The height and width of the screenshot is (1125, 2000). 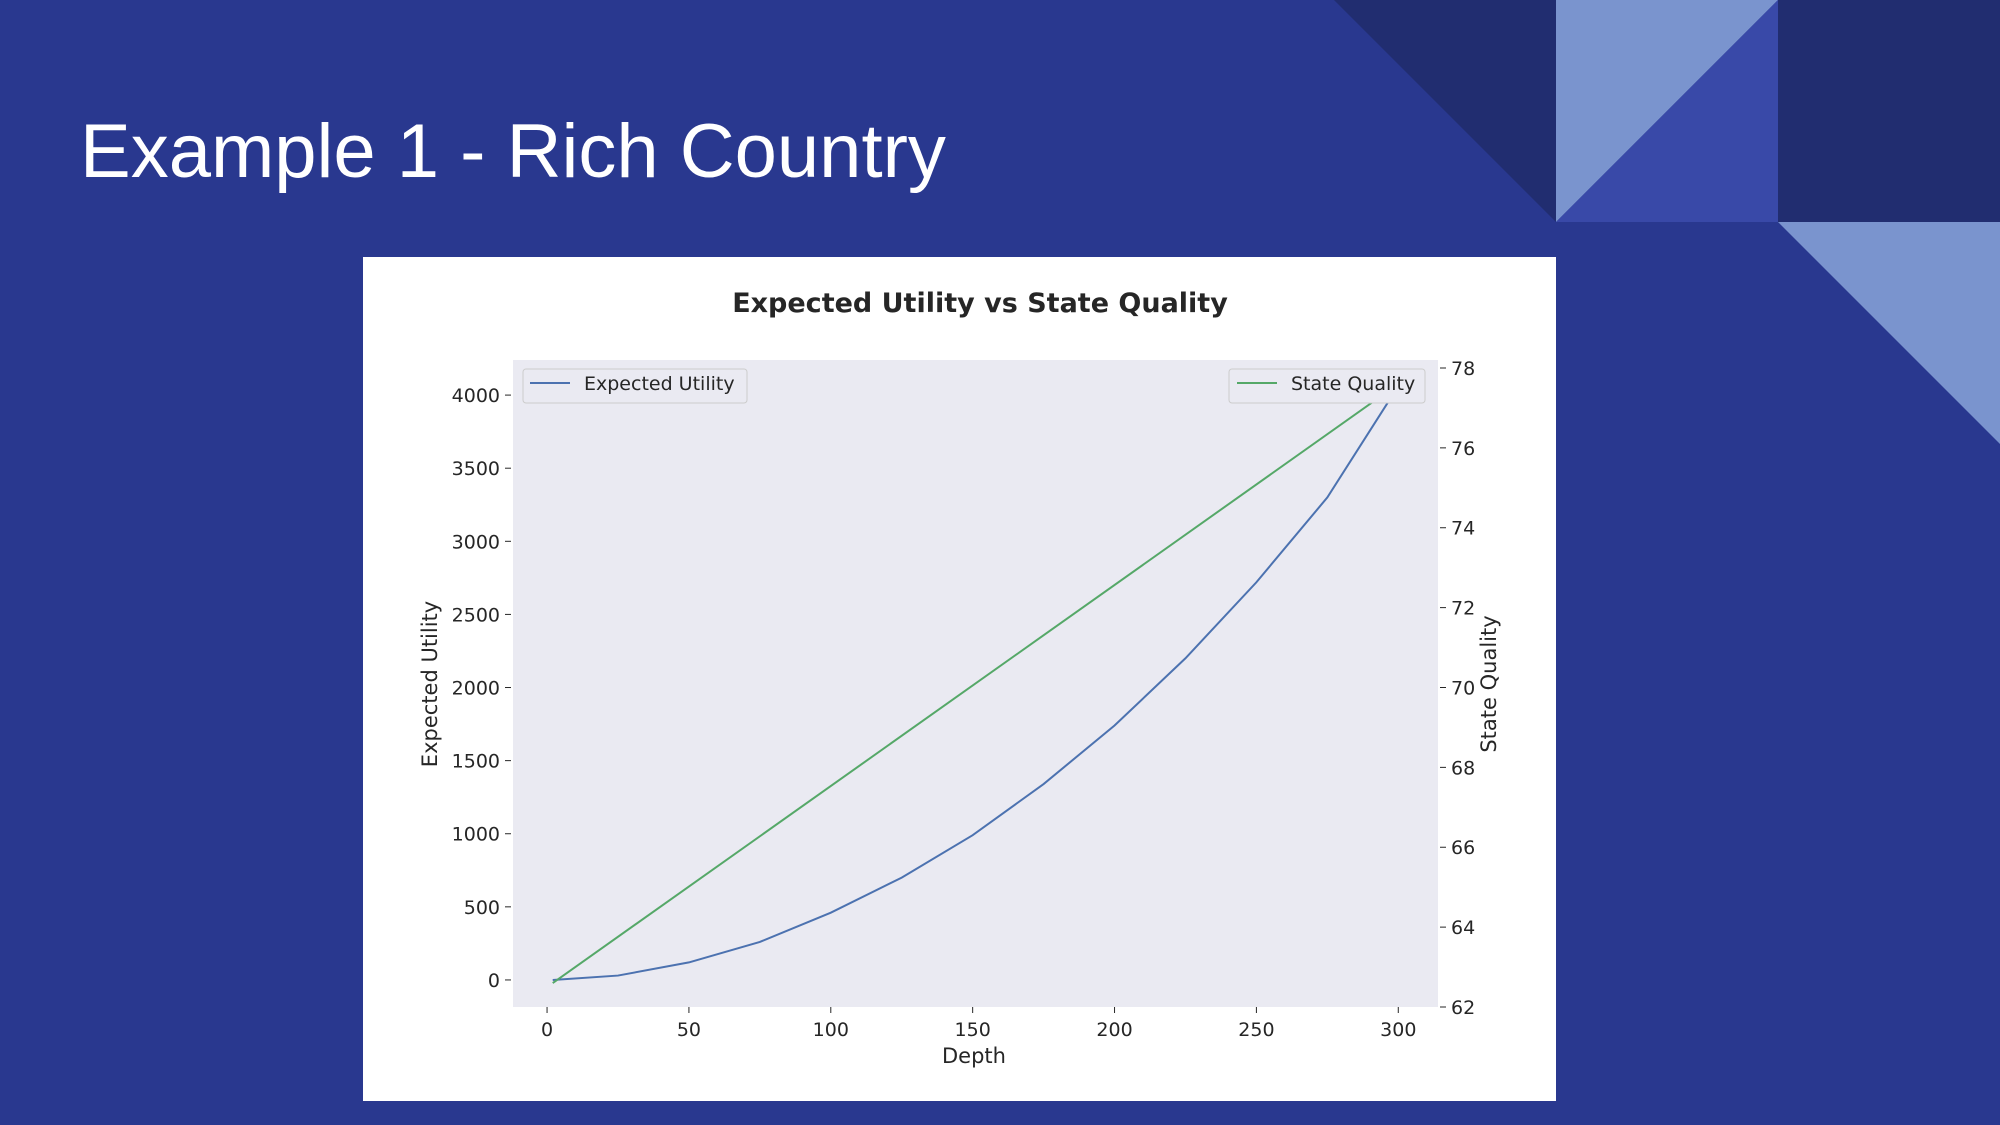 I want to click on legend-label-state-quality: State Quality, so click(x=1353, y=384).